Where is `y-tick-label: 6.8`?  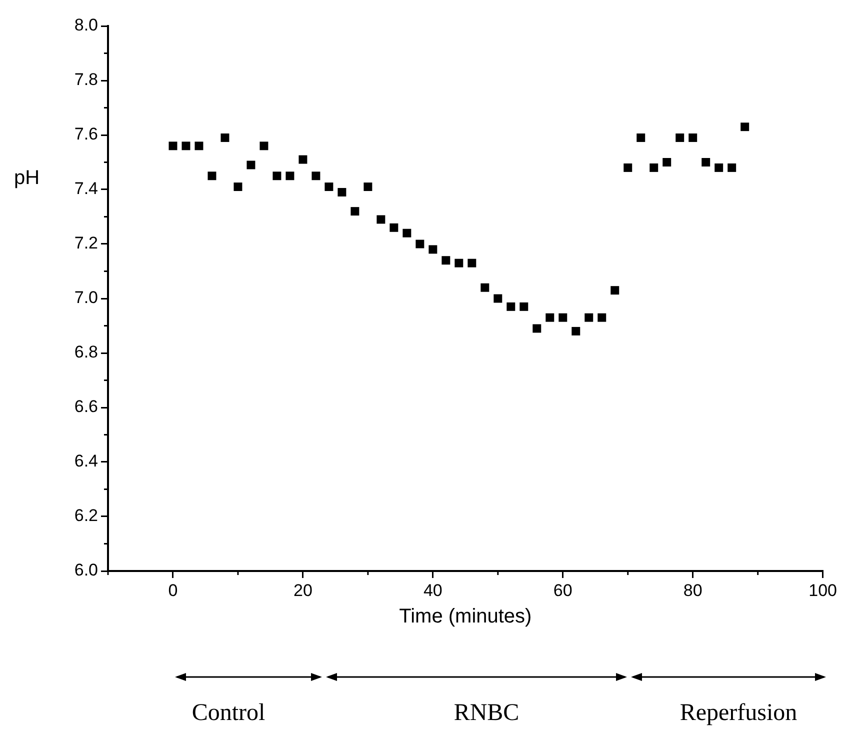
y-tick-label: 6.8 is located at coordinates (86, 352).